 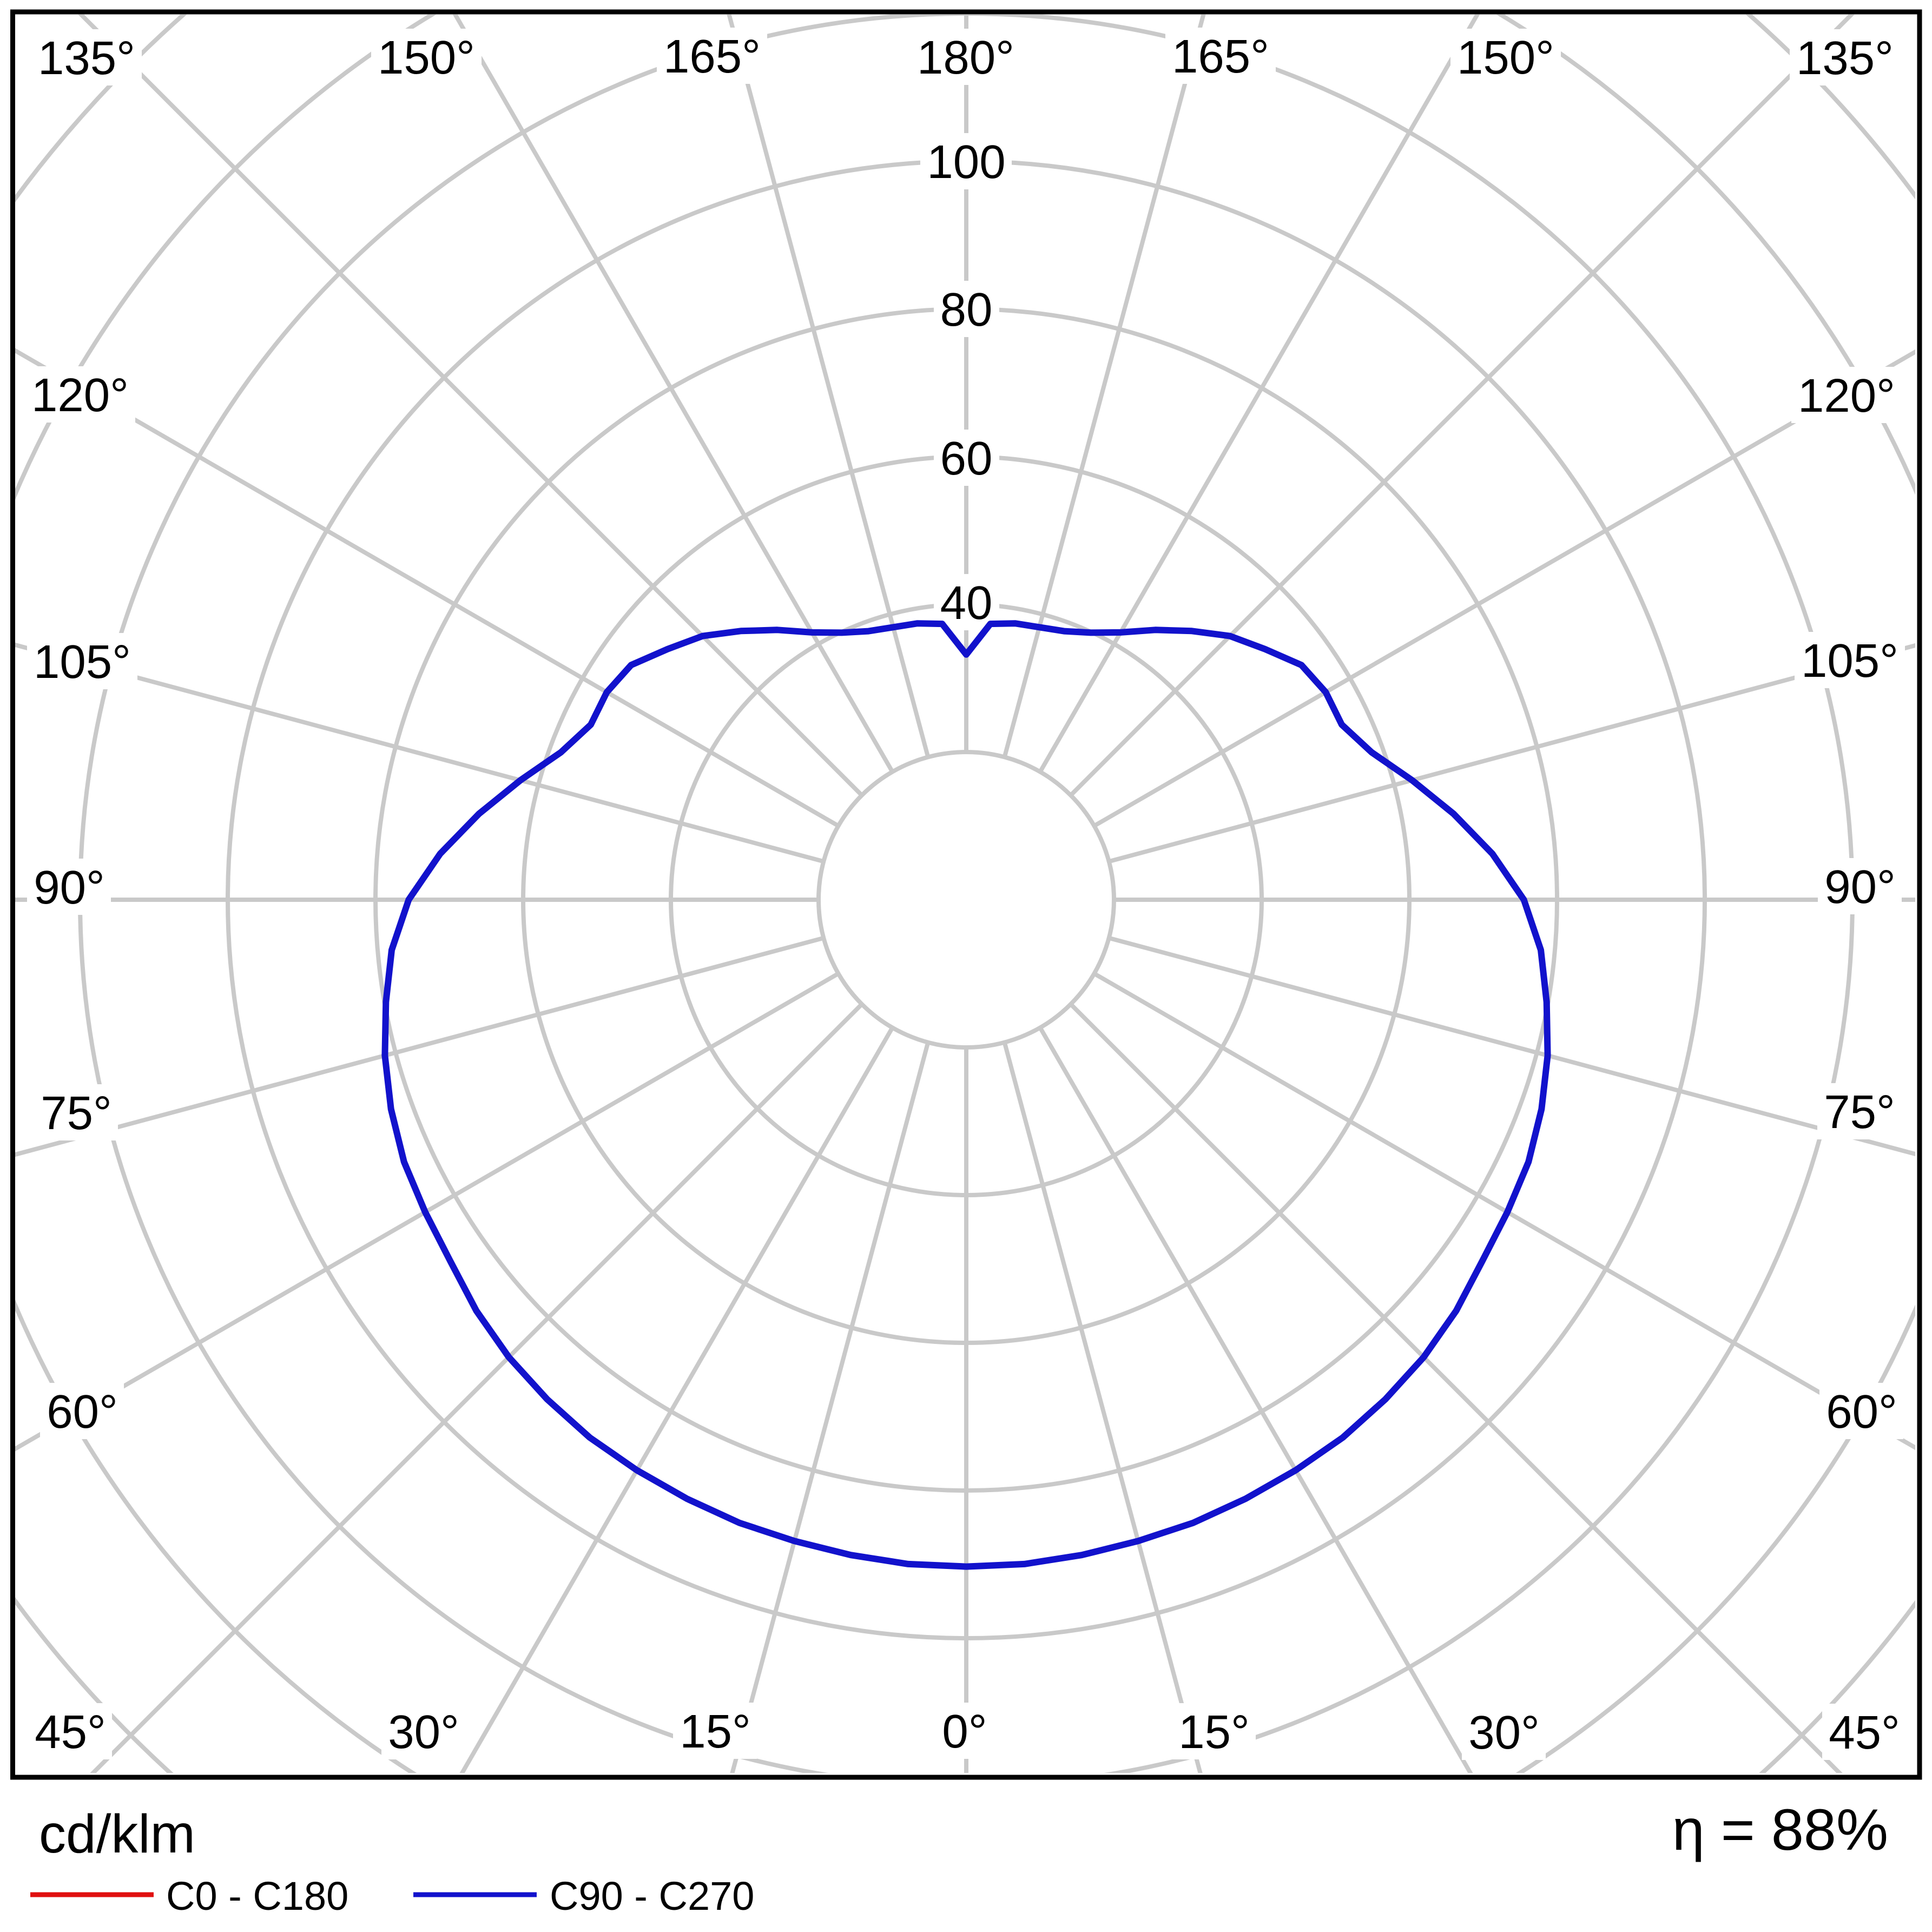 I want to click on svg-text: 100, so click(x=966, y=162).